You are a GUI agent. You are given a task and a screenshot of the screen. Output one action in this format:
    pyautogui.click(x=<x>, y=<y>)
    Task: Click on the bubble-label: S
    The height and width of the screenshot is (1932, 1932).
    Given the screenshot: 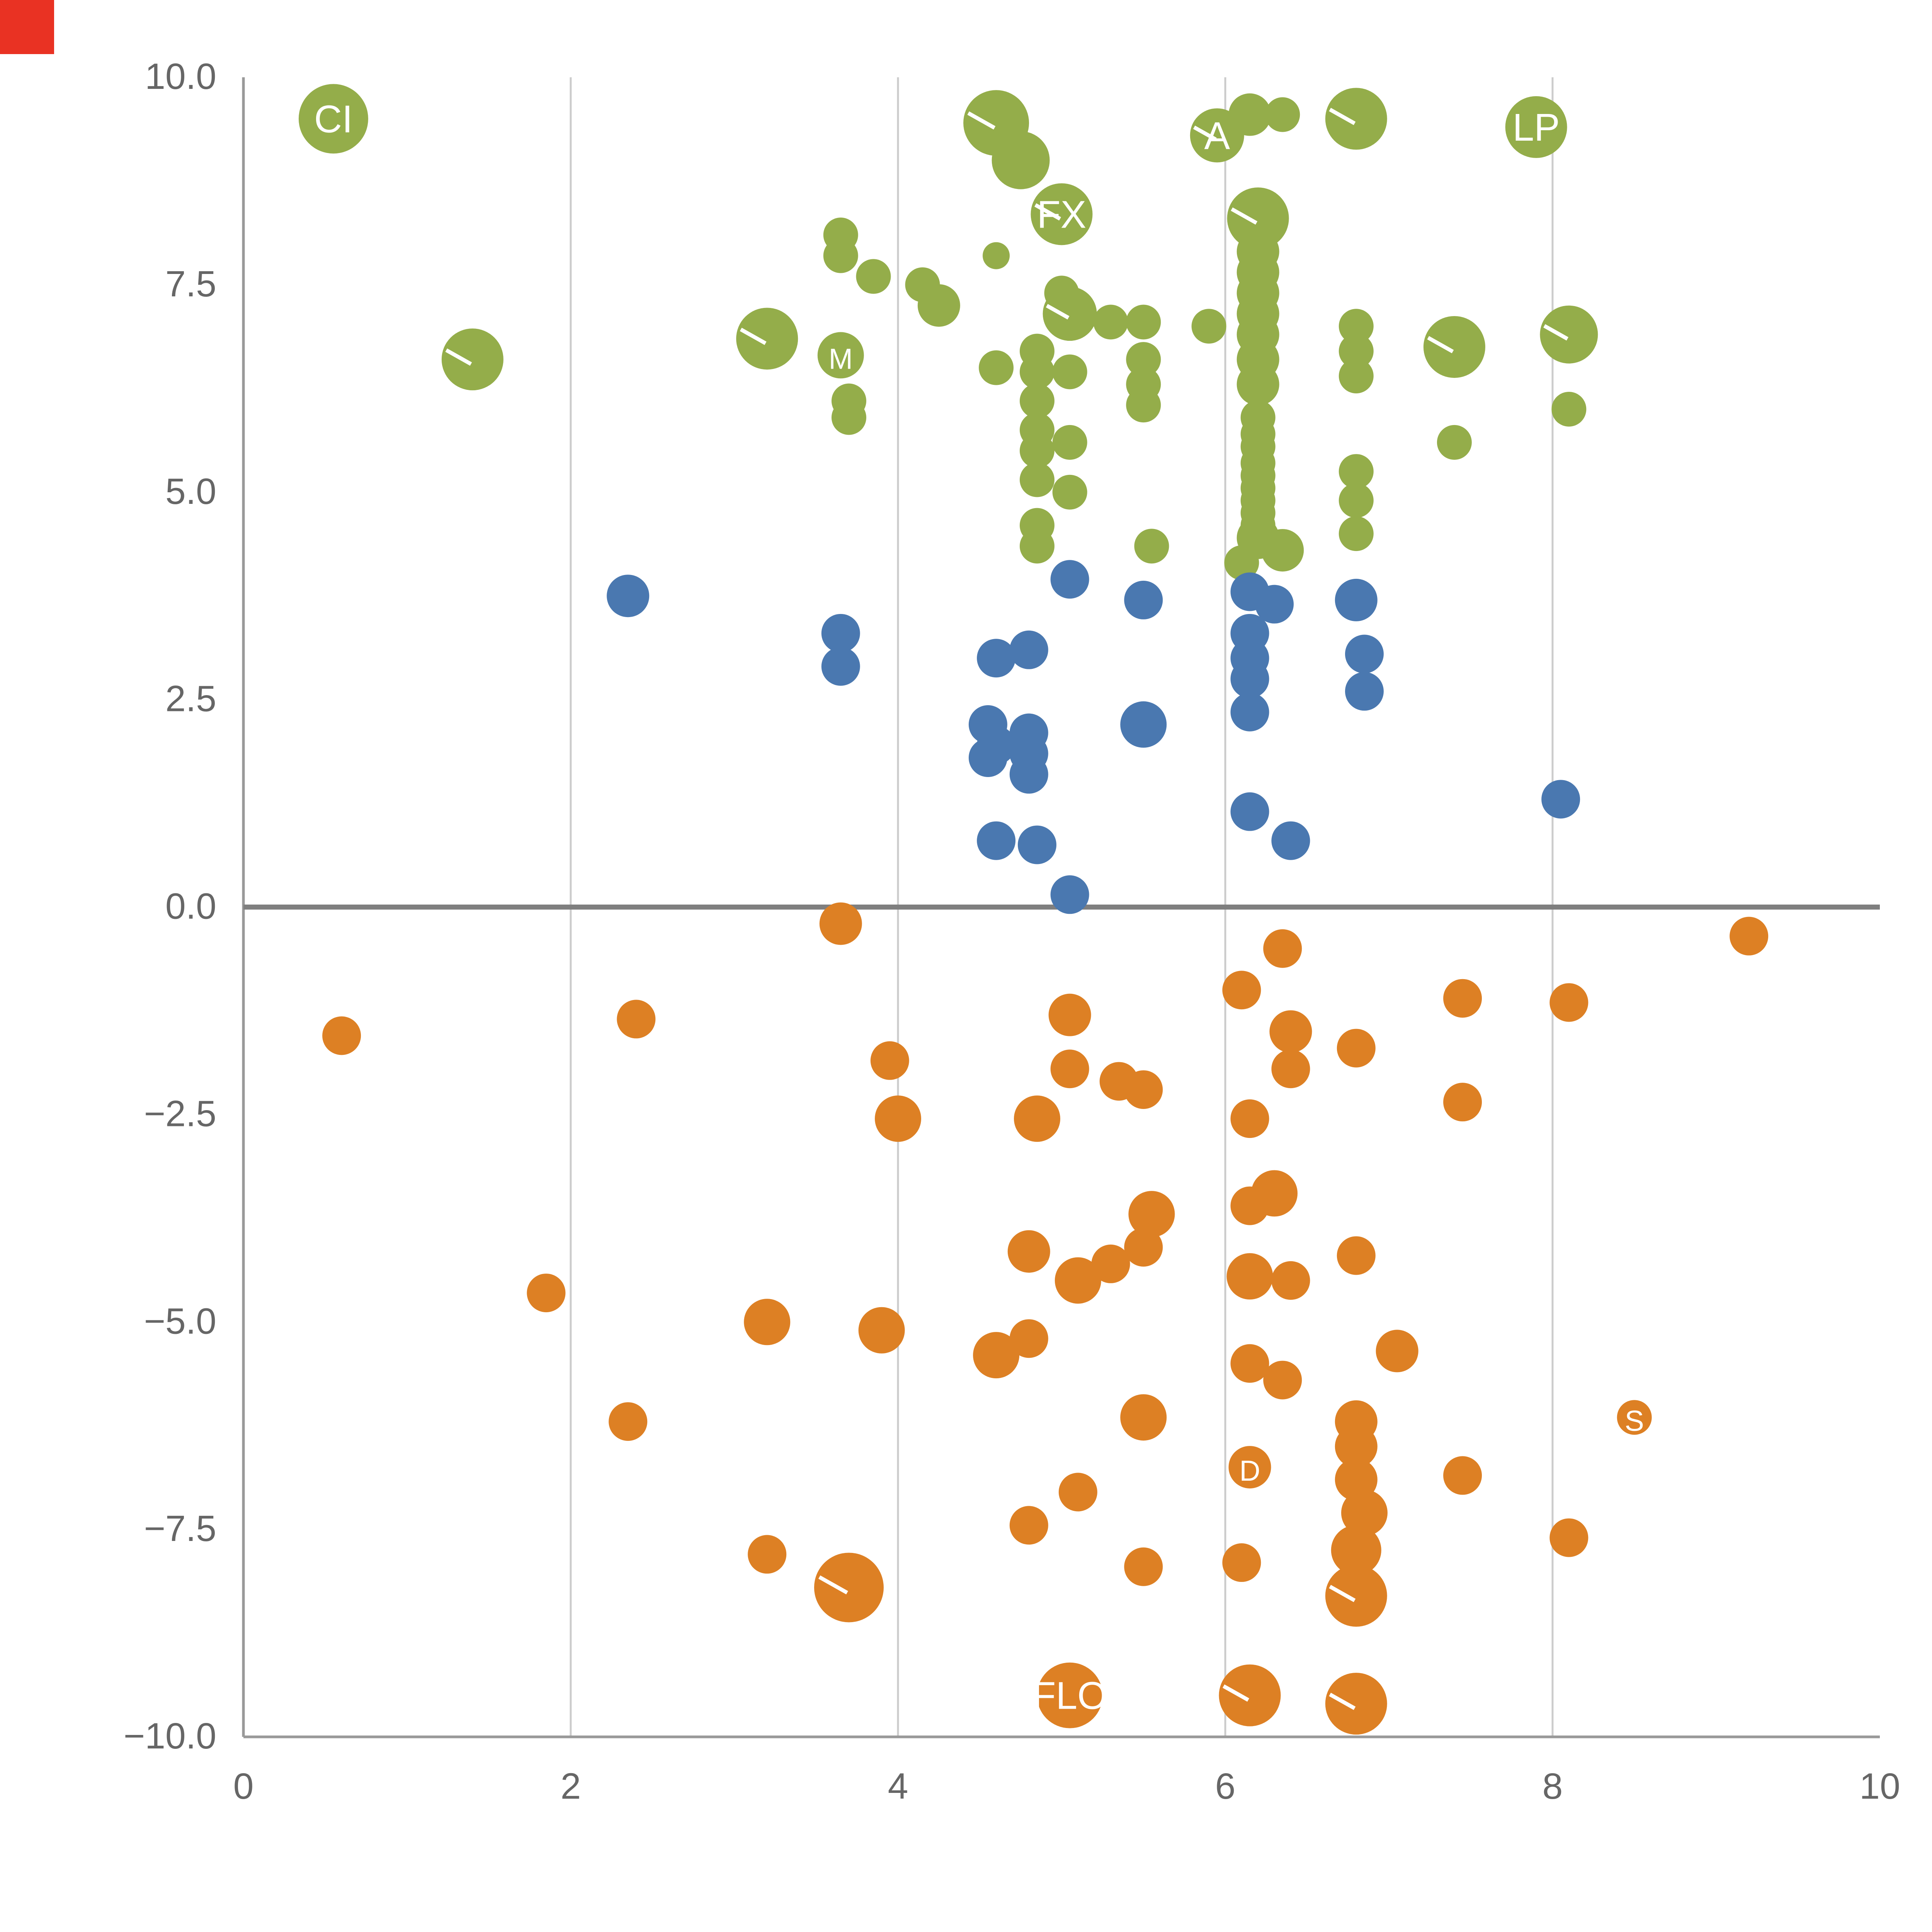 What is the action you would take?
    pyautogui.click(x=1634, y=1421)
    